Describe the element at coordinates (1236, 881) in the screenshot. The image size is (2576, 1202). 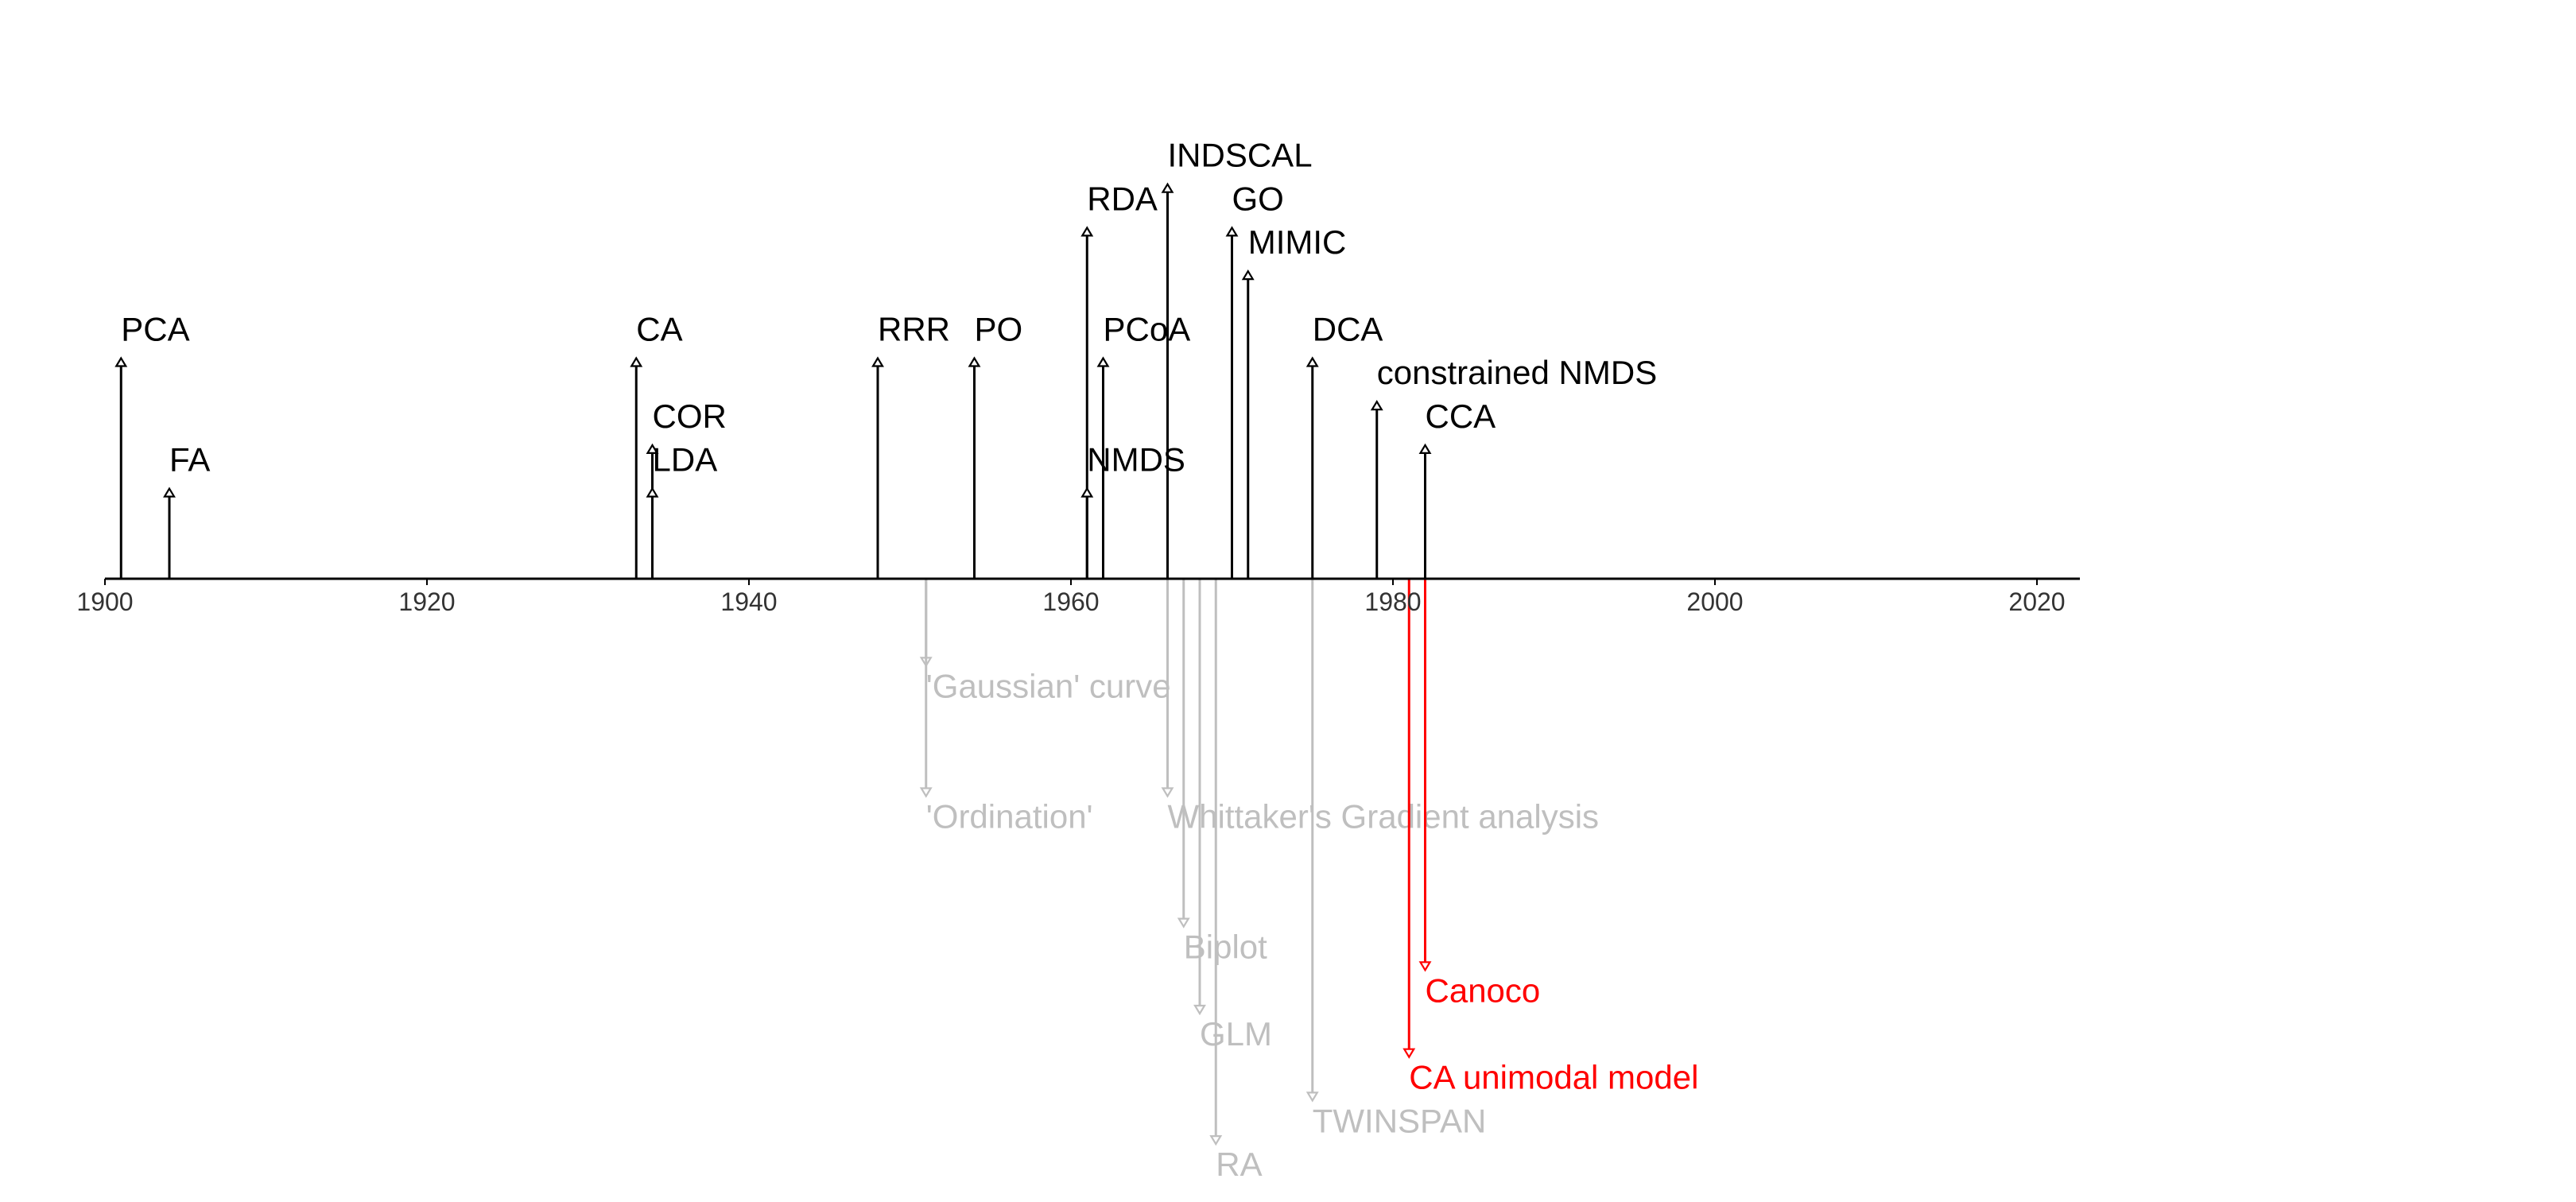
I see `event-below-ra: RA` at that location.